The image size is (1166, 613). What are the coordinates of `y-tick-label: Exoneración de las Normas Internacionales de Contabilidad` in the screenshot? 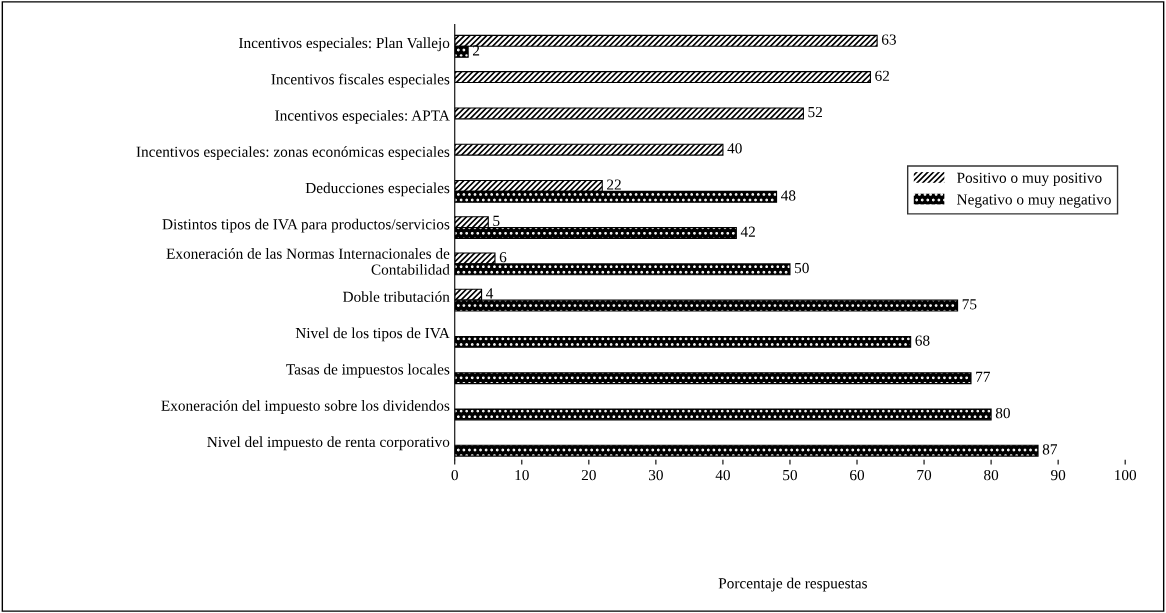 It's located at (308, 261).